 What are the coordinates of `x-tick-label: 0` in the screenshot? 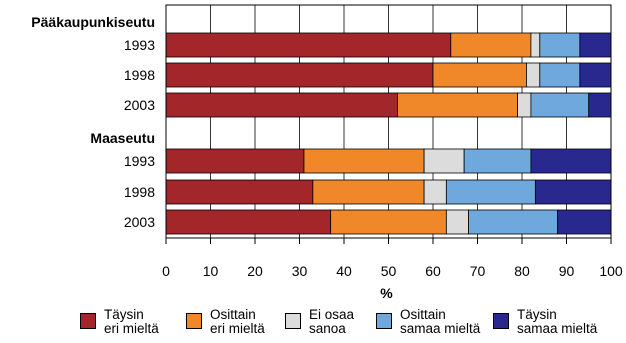 It's located at (166, 271).